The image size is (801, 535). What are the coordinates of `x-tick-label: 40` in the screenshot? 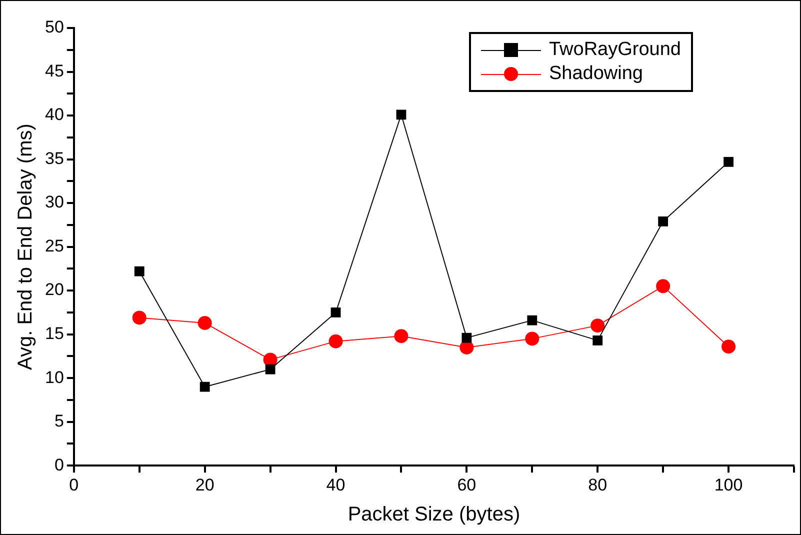 It's located at (336, 484).